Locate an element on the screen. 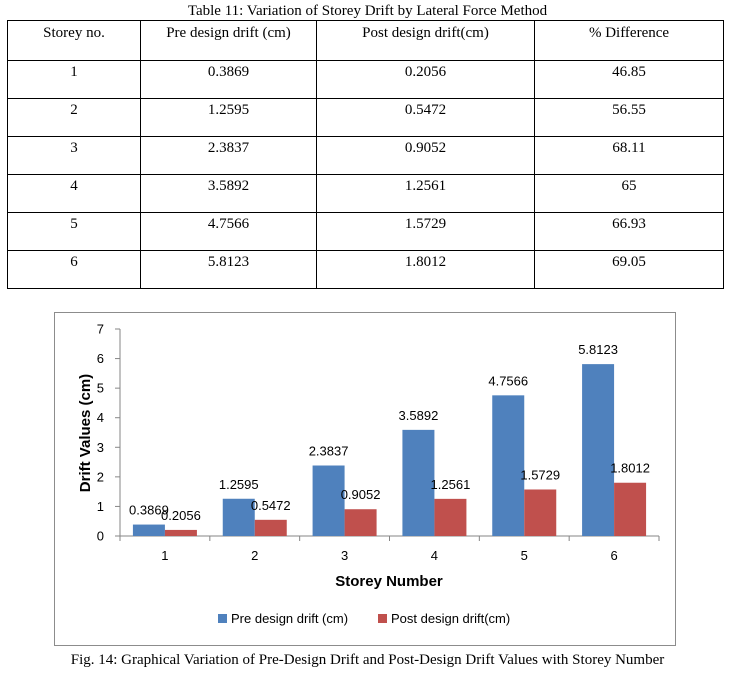  header-percent-difference: % Difference is located at coordinates (629, 40).